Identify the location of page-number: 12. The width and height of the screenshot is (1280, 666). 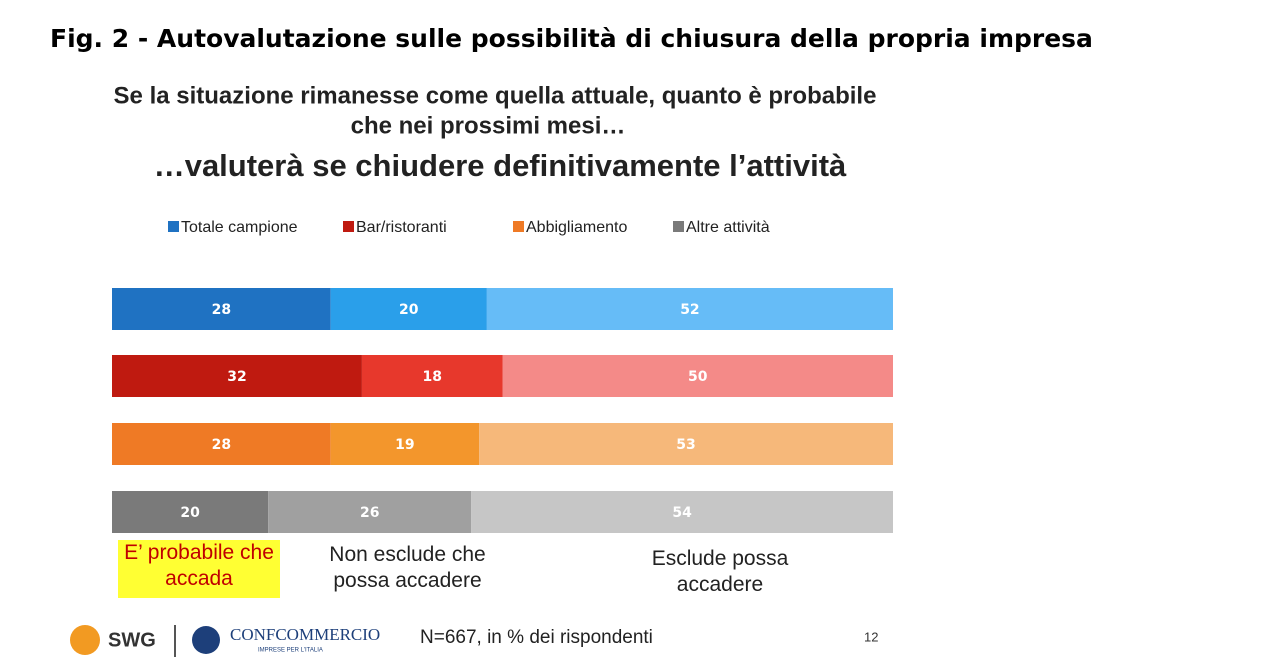
(871, 636).